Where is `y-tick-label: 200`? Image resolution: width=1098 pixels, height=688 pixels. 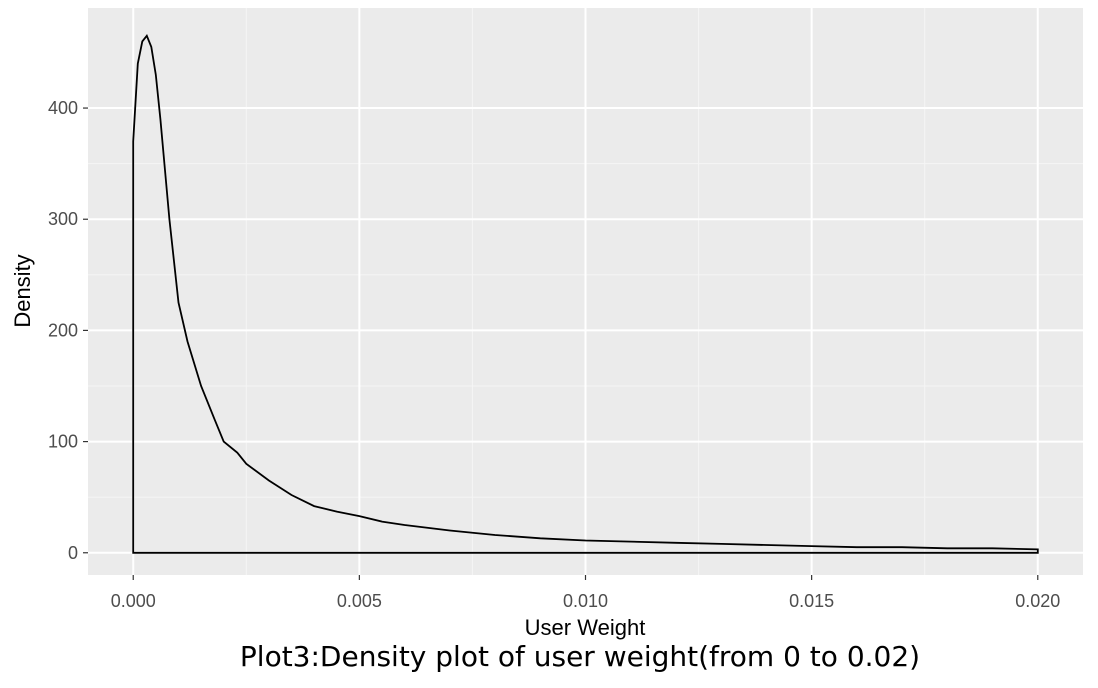
y-tick-label: 200 is located at coordinates (63, 330).